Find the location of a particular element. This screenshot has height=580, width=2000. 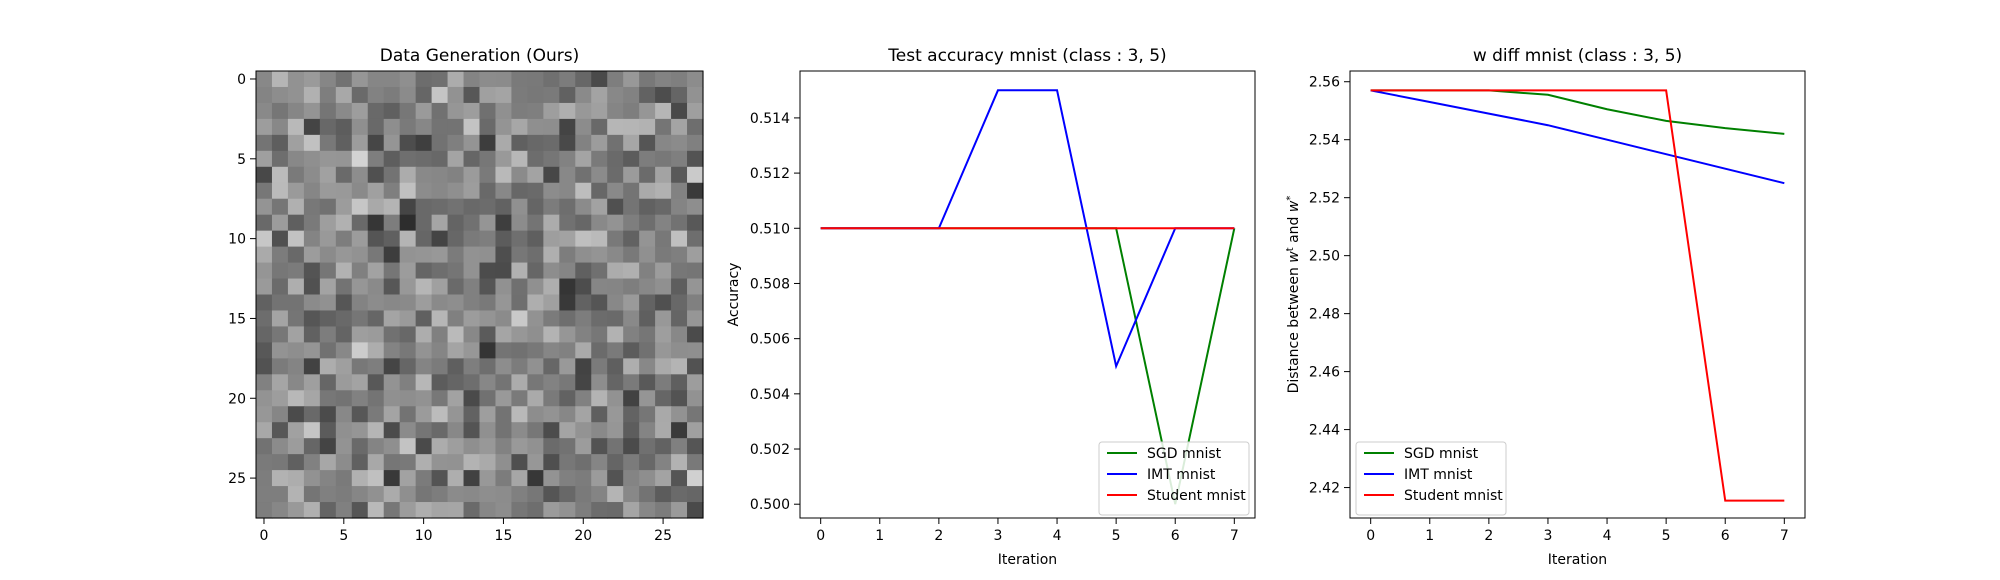

y-axis-label-part: * is located at coordinates (1290, 198).